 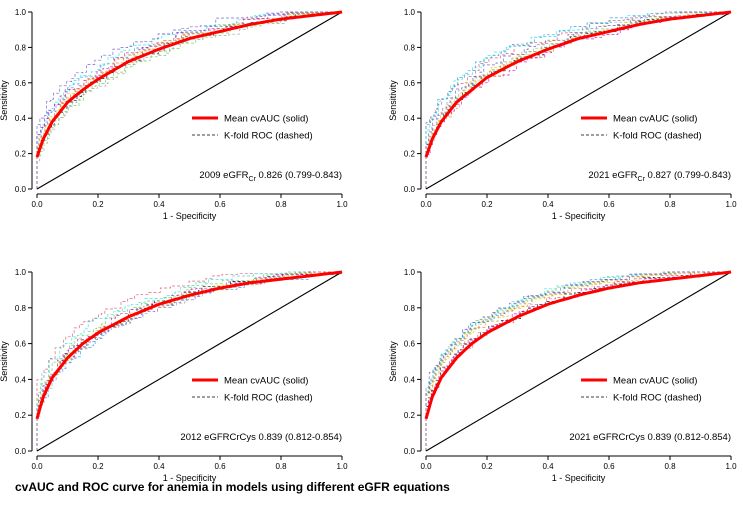 What do you see at coordinates (659, 176) in the screenshot?
I see `auc-annotation: 2021 eGFRCr 0.827 (0.799-0.843)` at bounding box center [659, 176].